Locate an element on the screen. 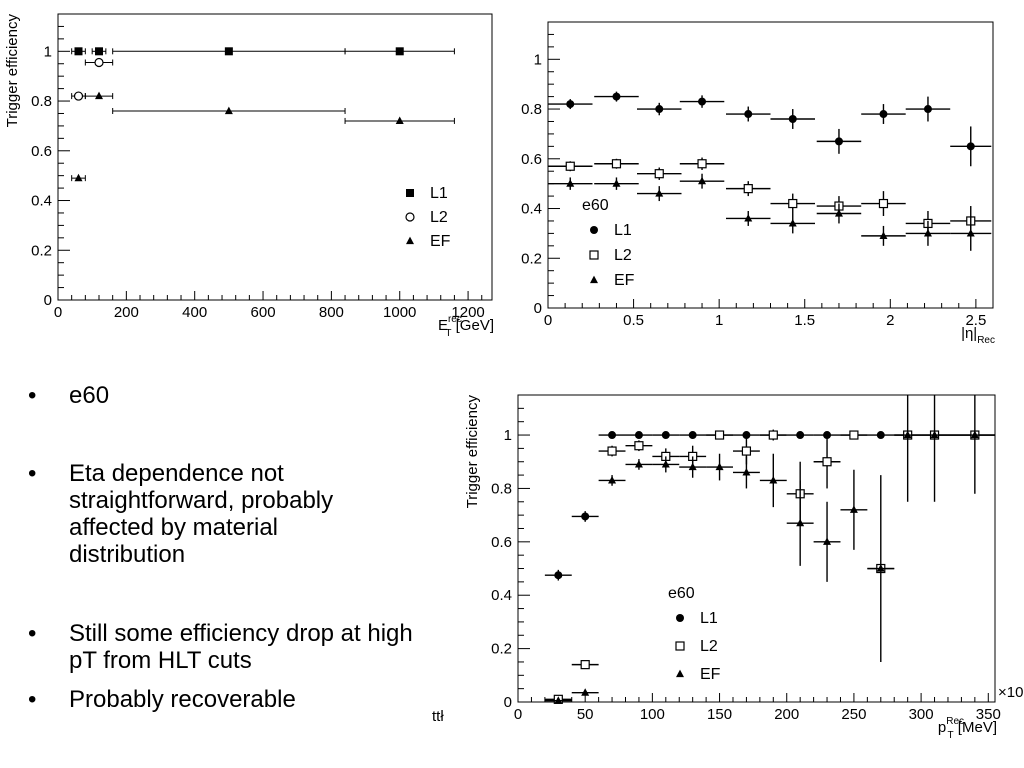 This screenshot has height=768, width=1024. x-tick-label: 2.5 is located at coordinates (975, 320).